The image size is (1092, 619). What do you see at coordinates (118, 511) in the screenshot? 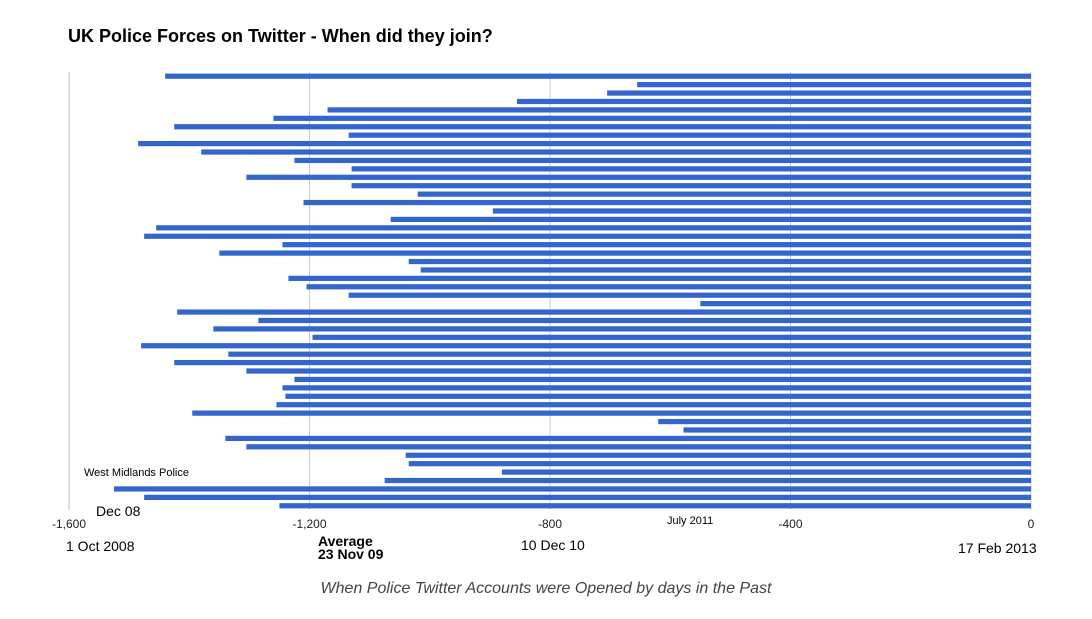
I see `annotation-dec-08: Dec 08` at bounding box center [118, 511].